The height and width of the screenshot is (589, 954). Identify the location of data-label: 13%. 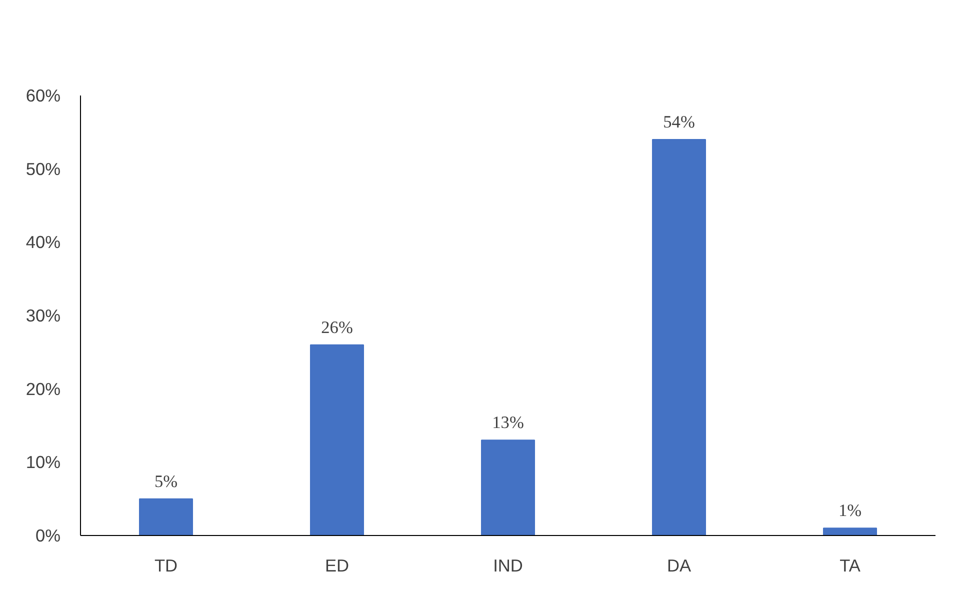
(508, 422).